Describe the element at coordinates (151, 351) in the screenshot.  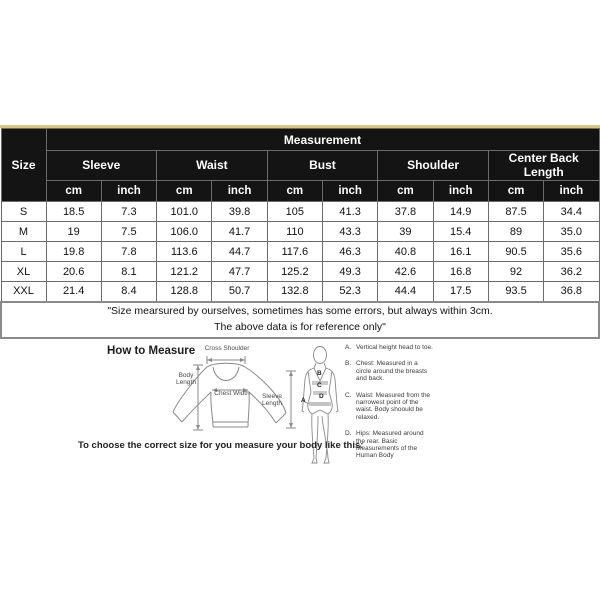
I see `how-to-measure-title: How to Measure` at that location.